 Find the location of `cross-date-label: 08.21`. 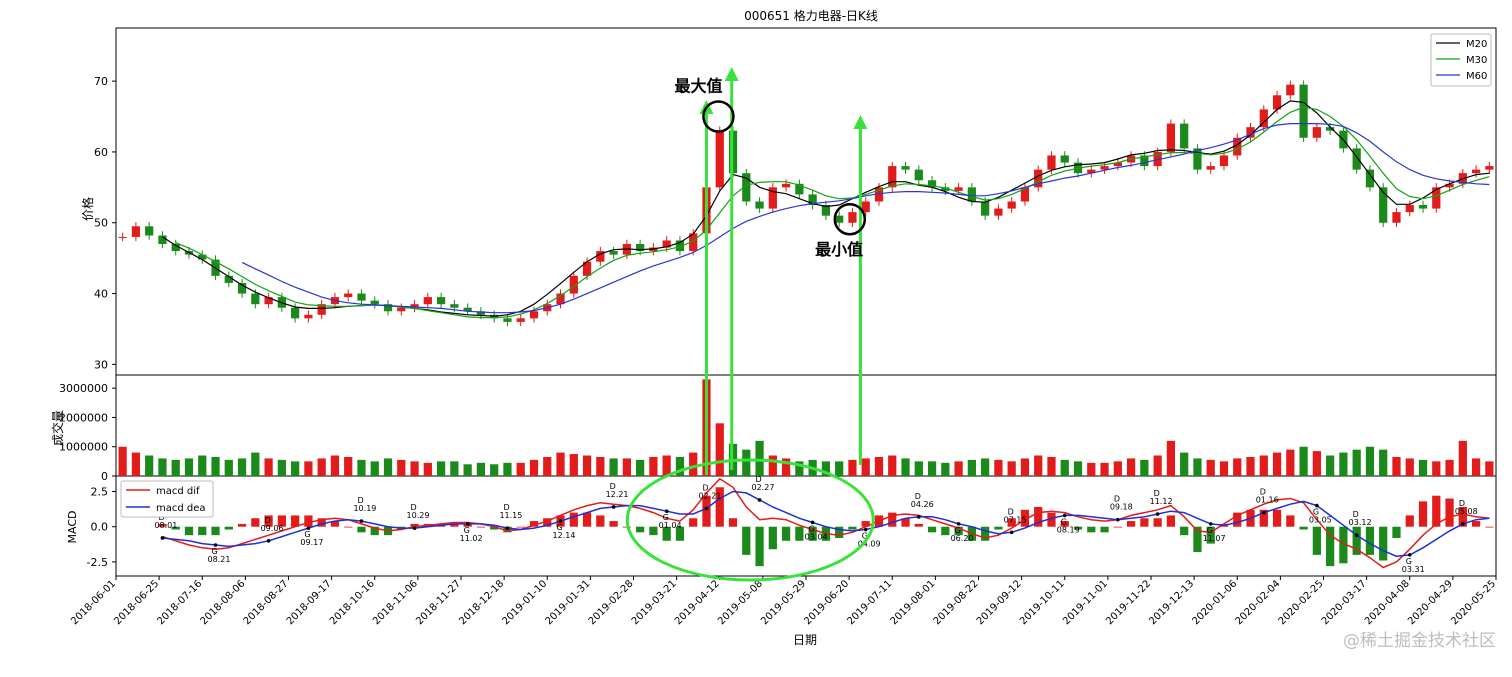

cross-date-label: 08.21 is located at coordinates (219, 559).